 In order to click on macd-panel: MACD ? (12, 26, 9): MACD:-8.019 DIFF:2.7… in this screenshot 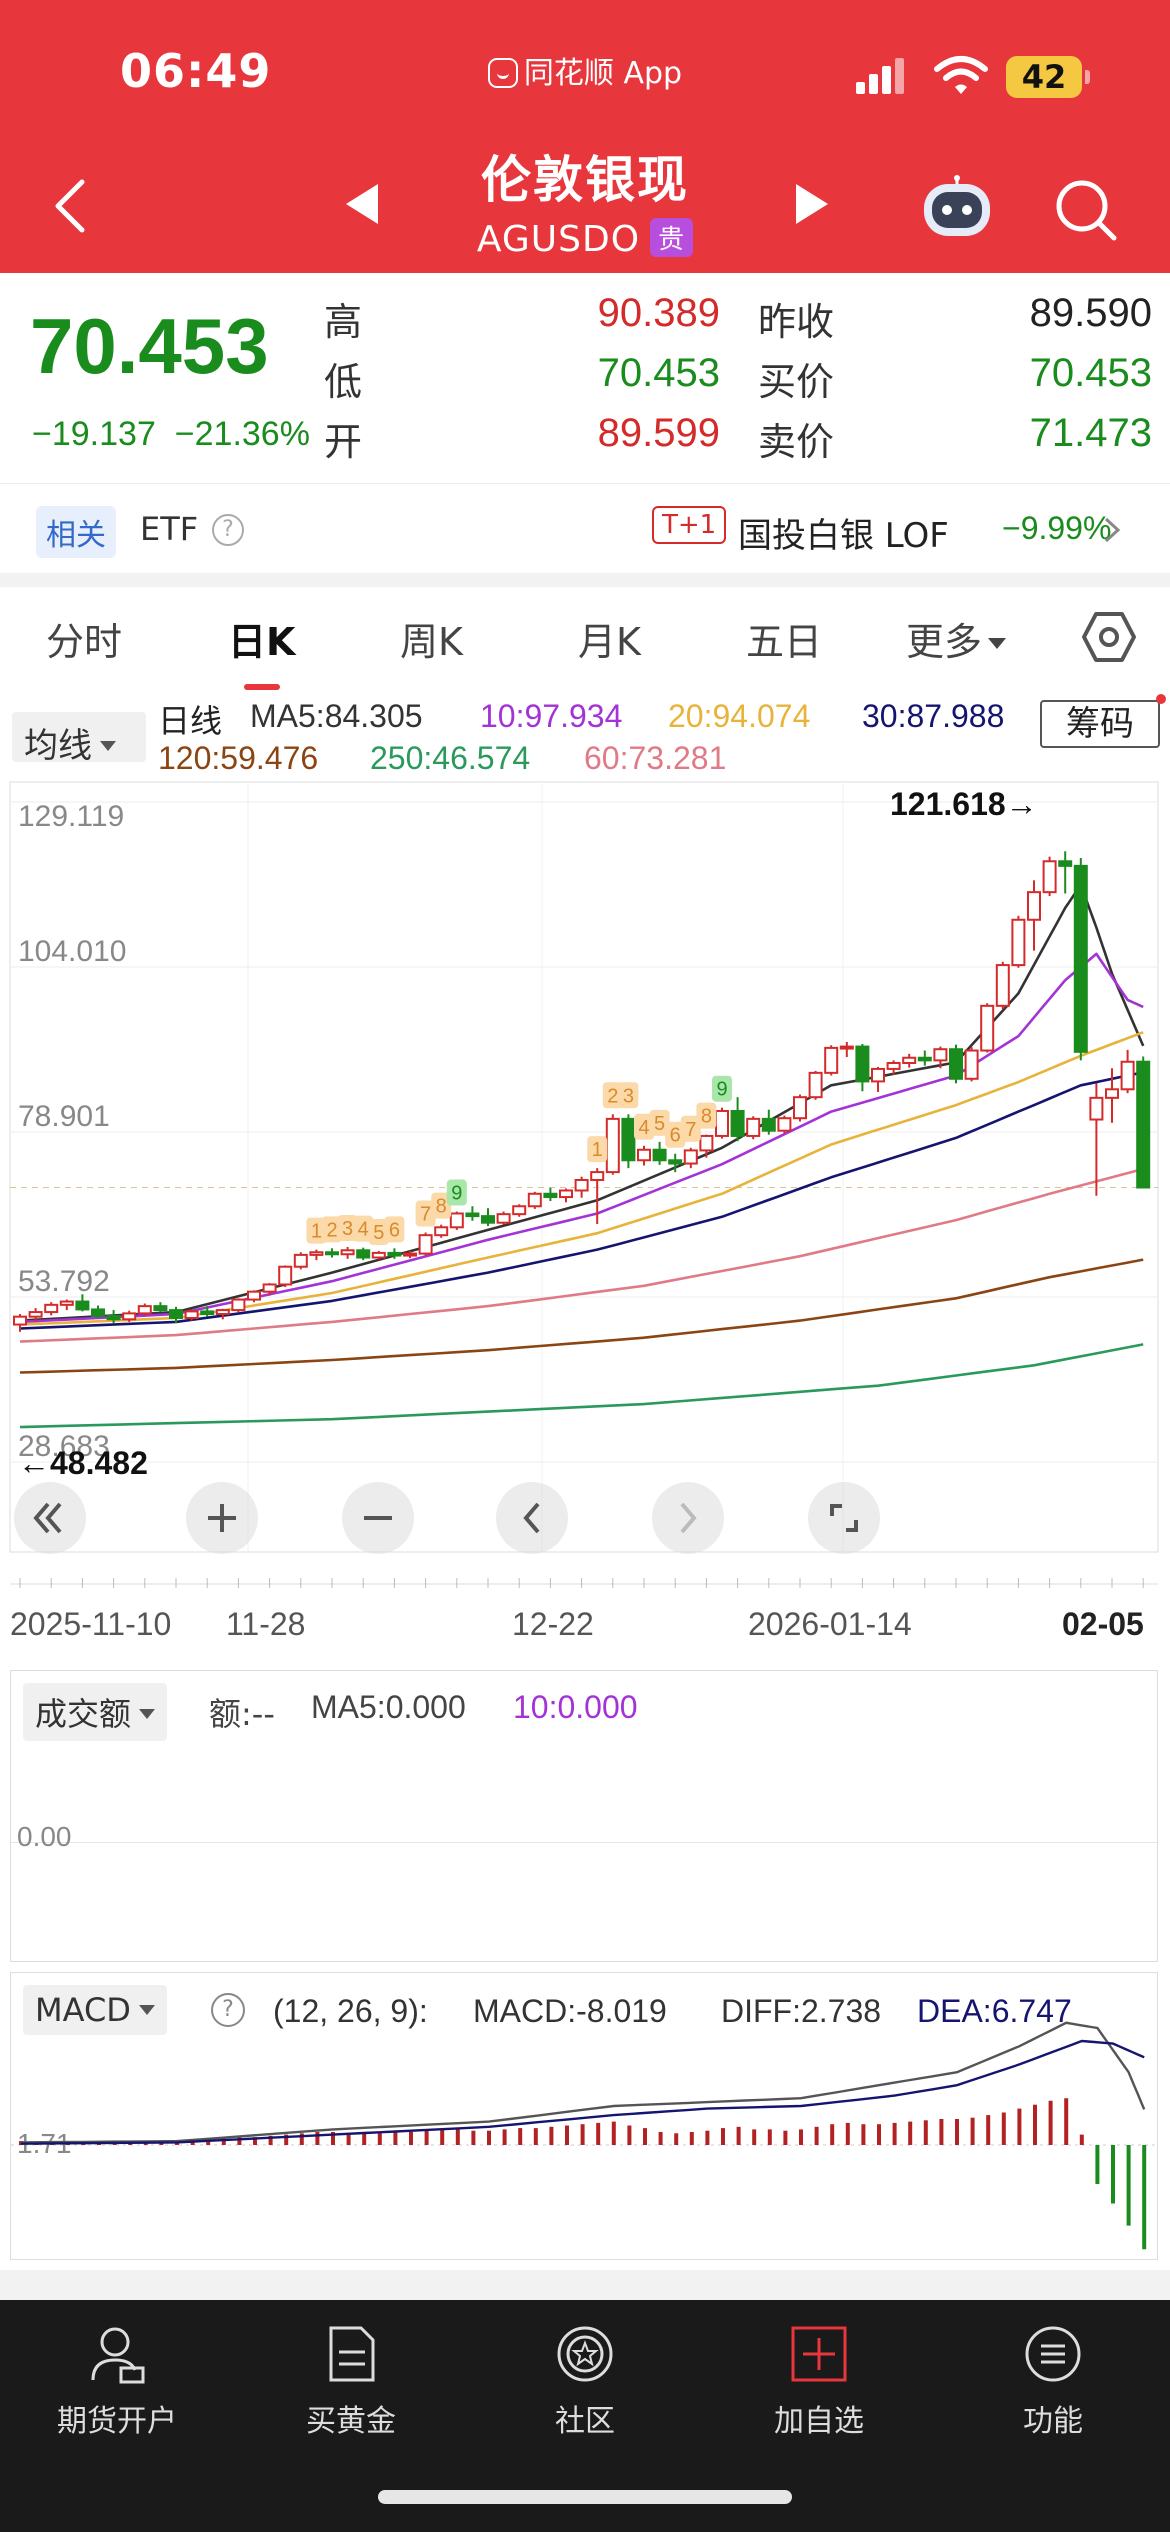, I will do `click(584, 2116)`.